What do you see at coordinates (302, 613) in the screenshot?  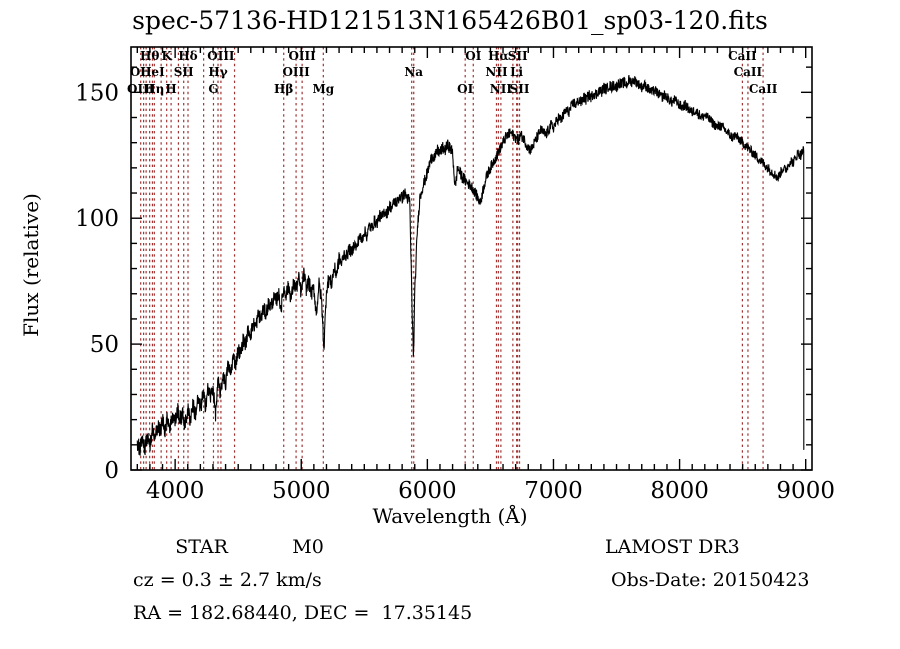 I see `footer-coordinates: RA = 182.68440, DEC = 17.35145` at bounding box center [302, 613].